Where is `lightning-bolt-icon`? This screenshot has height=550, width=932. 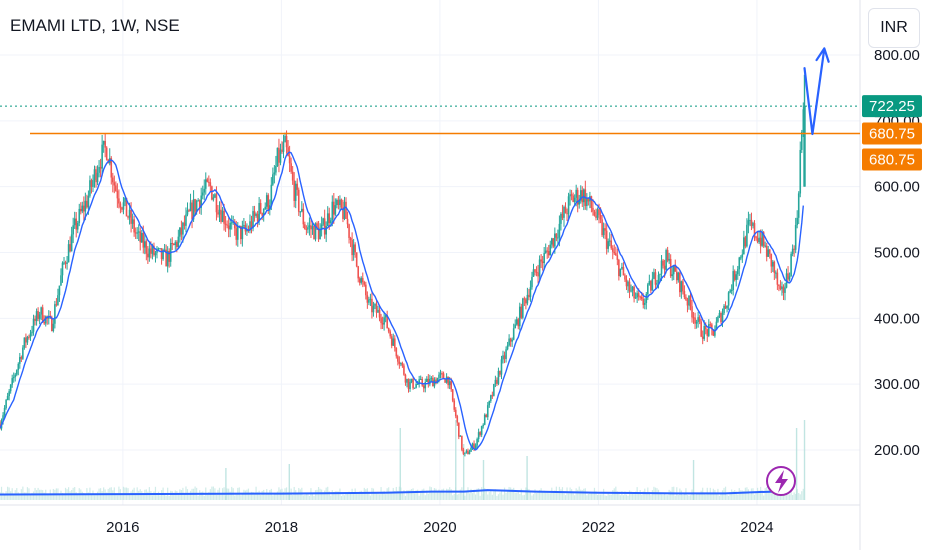 lightning-bolt-icon is located at coordinates (781, 481).